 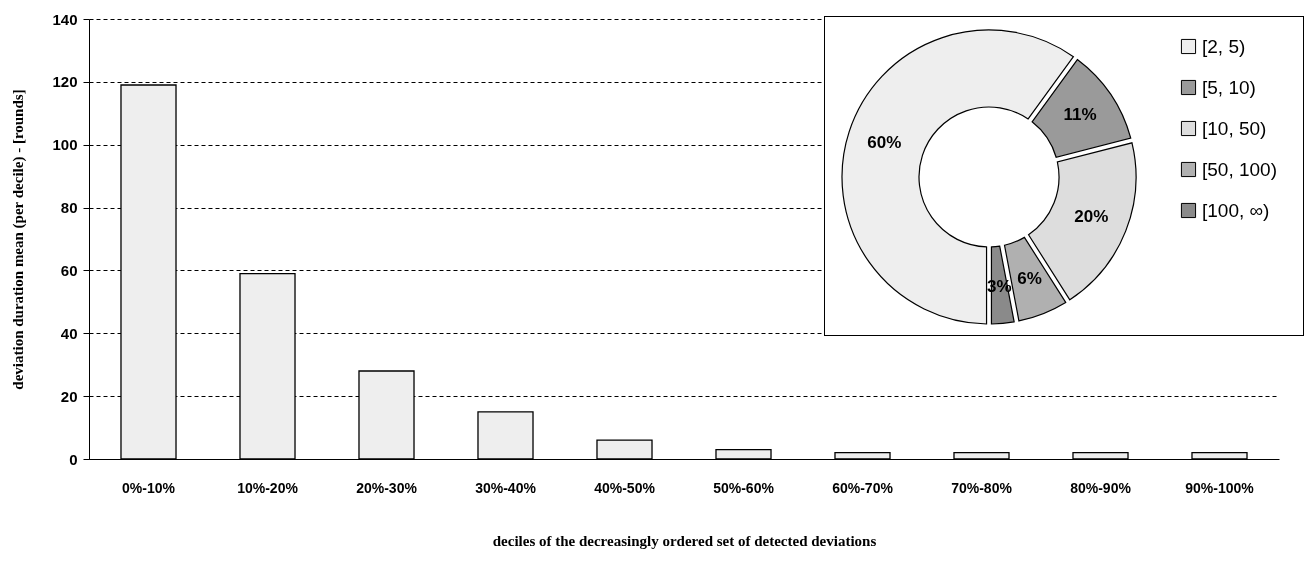 What do you see at coordinates (69, 333) in the screenshot?
I see `y-tick-label: 40` at bounding box center [69, 333].